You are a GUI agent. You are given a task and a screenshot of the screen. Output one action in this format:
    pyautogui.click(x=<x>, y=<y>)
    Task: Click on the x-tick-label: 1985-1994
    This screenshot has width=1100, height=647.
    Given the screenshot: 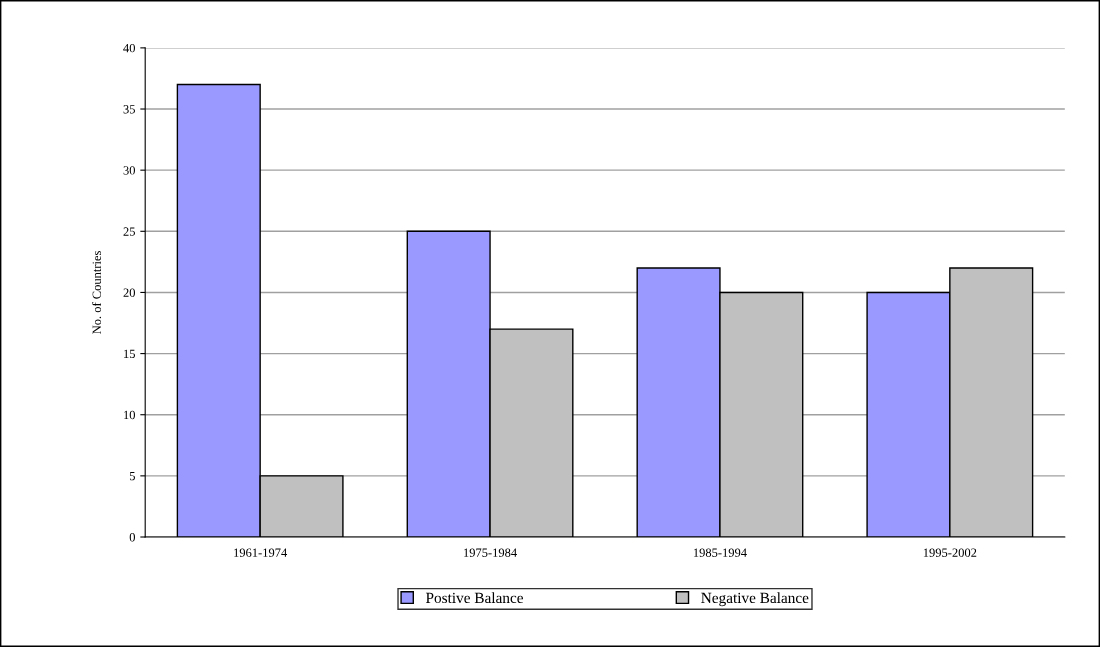 What is the action you would take?
    pyautogui.click(x=720, y=552)
    